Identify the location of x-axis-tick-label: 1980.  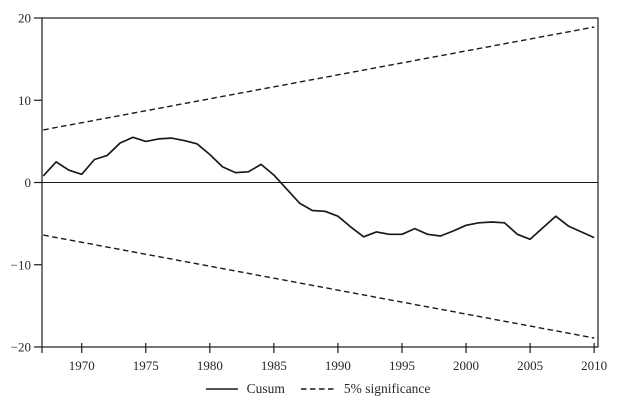
(210, 365).